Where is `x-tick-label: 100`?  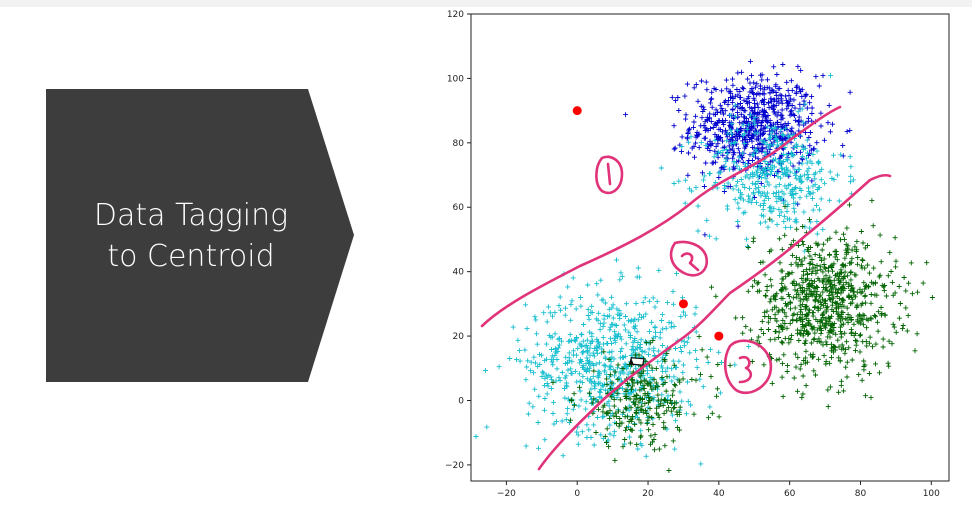 x-tick-label: 100 is located at coordinates (931, 494).